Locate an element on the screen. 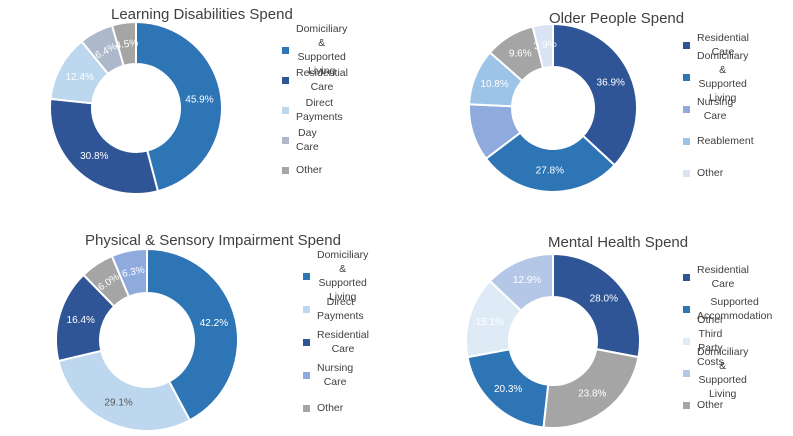 Image resolution: width=793 pixels, height=436 pixels. slice-direct-payments is located at coordinates (124, 390).